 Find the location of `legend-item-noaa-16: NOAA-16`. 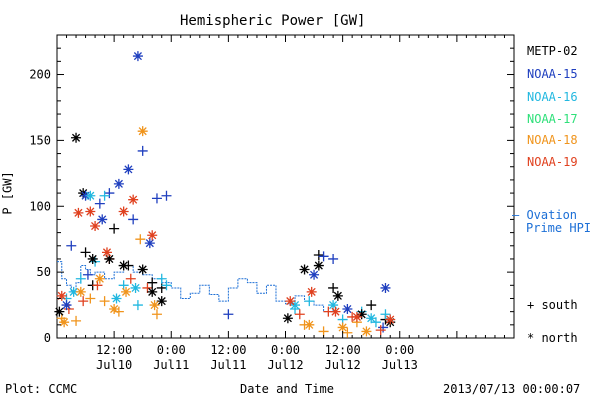

legend-item-noaa-16: NOAA-16 is located at coordinates (552, 97).